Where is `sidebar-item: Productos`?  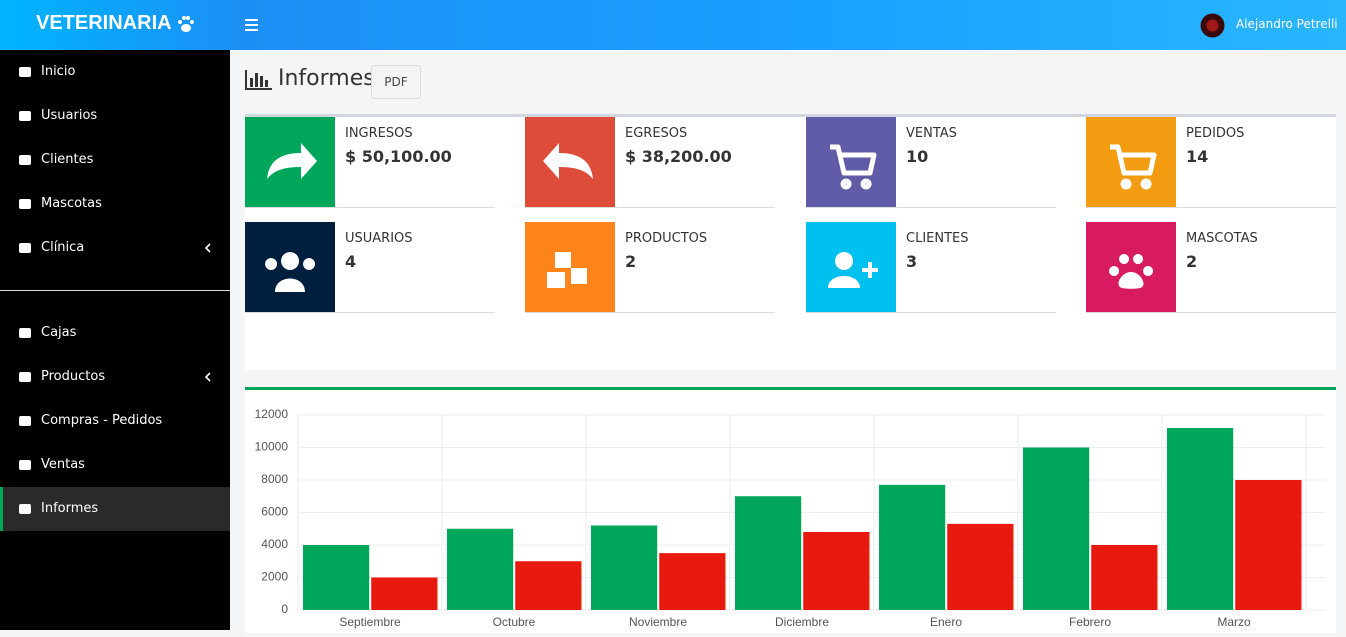
sidebar-item: Productos is located at coordinates (115, 377).